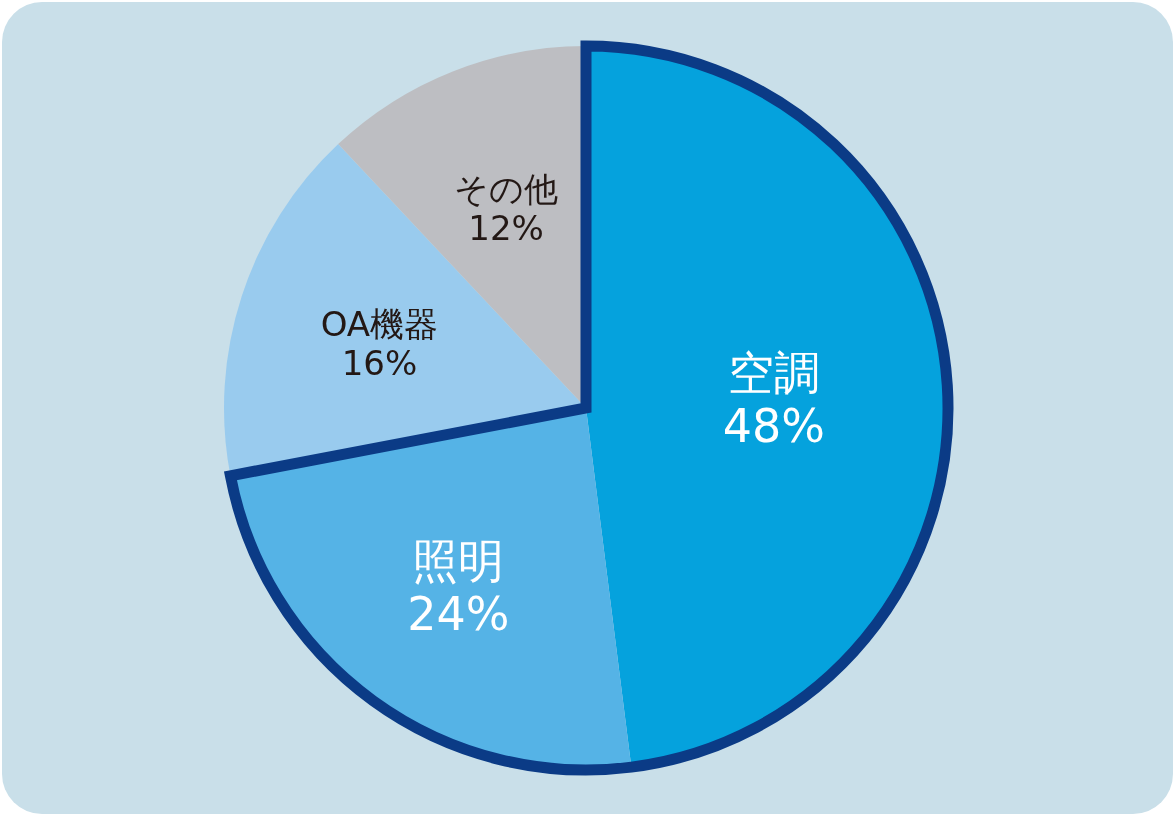 This screenshot has width=1175, height=816. What do you see at coordinates (773, 373) in the screenshot?
I see `slice-label: 空調` at bounding box center [773, 373].